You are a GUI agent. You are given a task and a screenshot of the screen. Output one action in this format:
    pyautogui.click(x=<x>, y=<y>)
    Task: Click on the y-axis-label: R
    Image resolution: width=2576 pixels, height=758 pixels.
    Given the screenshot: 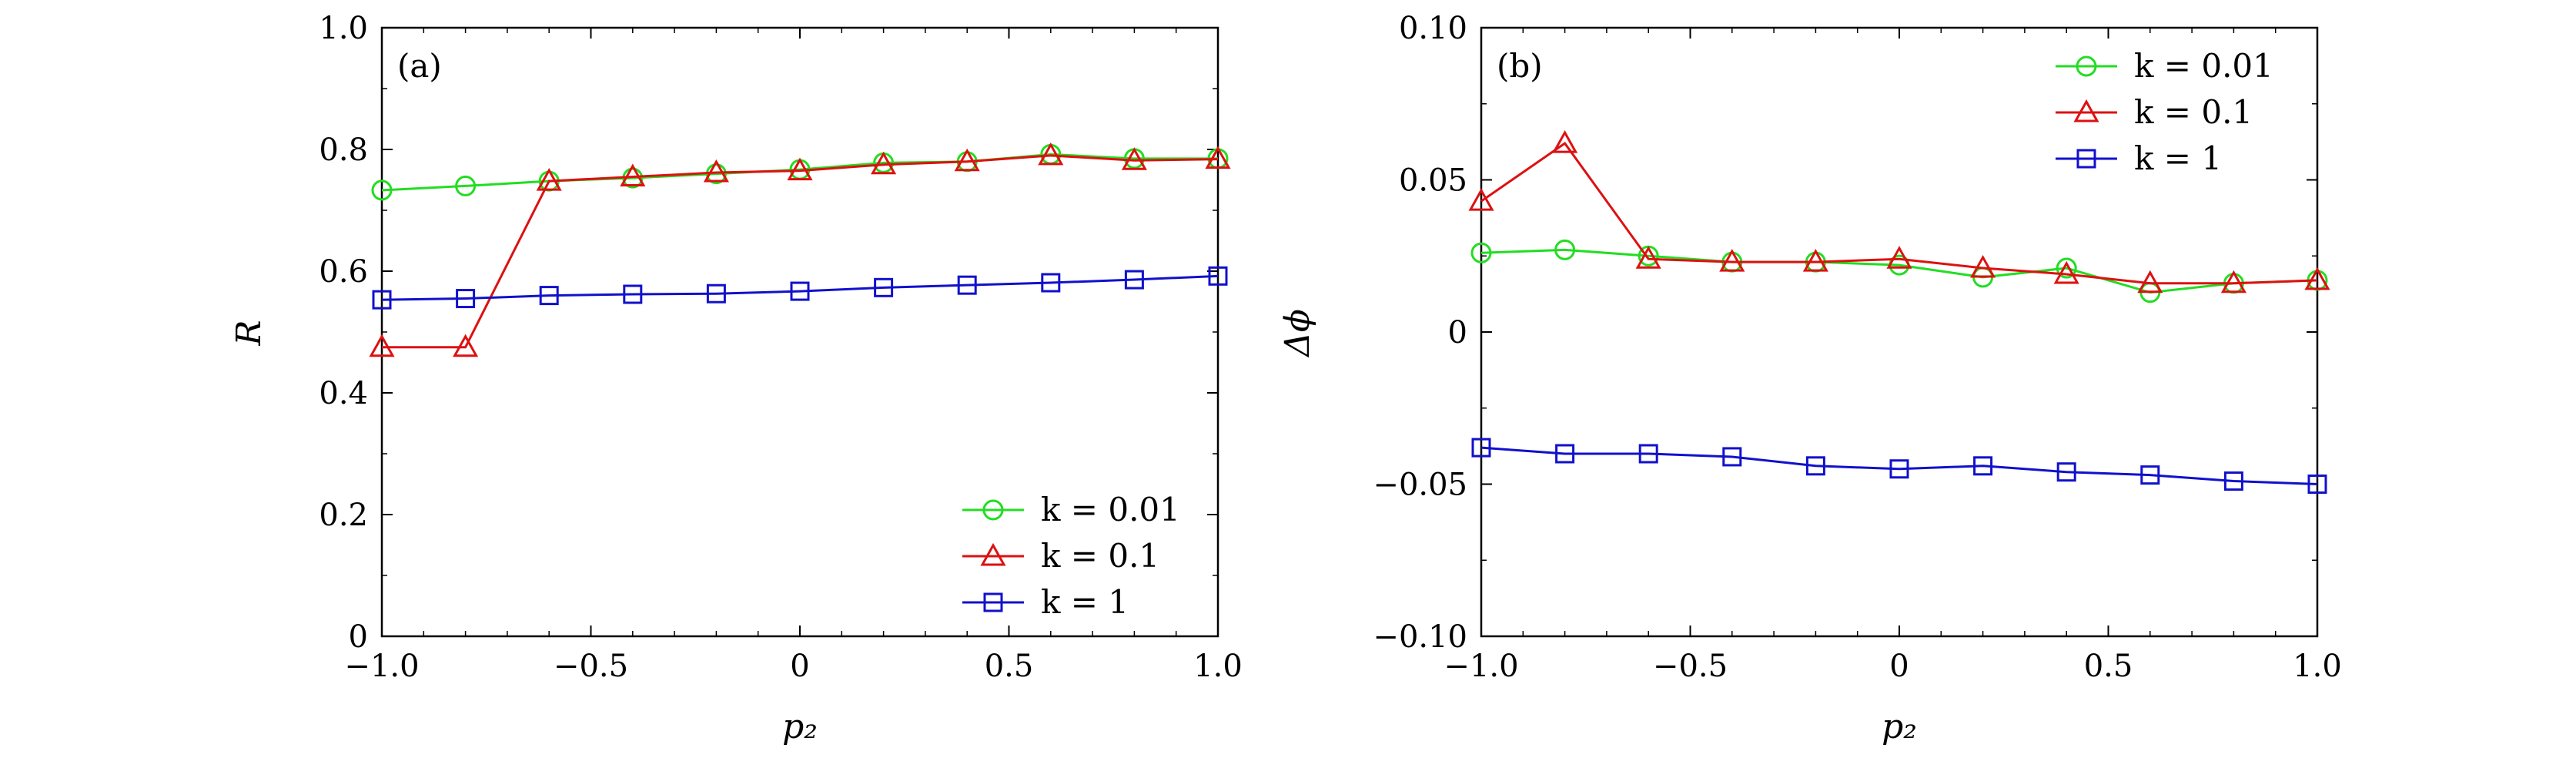 What is the action you would take?
    pyautogui.click(x=249, y=333)
    